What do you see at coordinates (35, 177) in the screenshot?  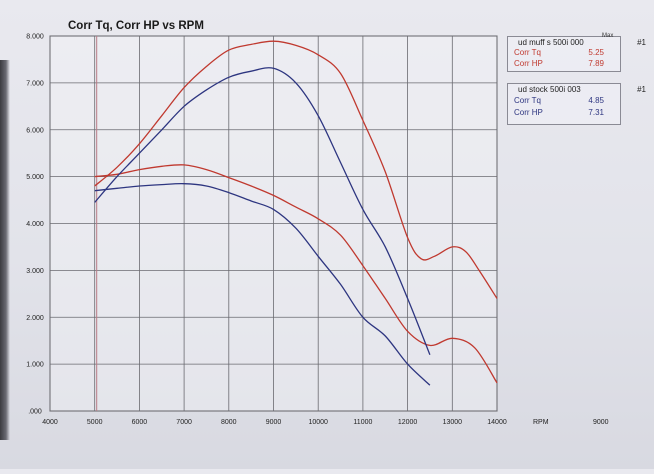 I see `y-tick-label: 5.000` at bounding box center [35, 177].